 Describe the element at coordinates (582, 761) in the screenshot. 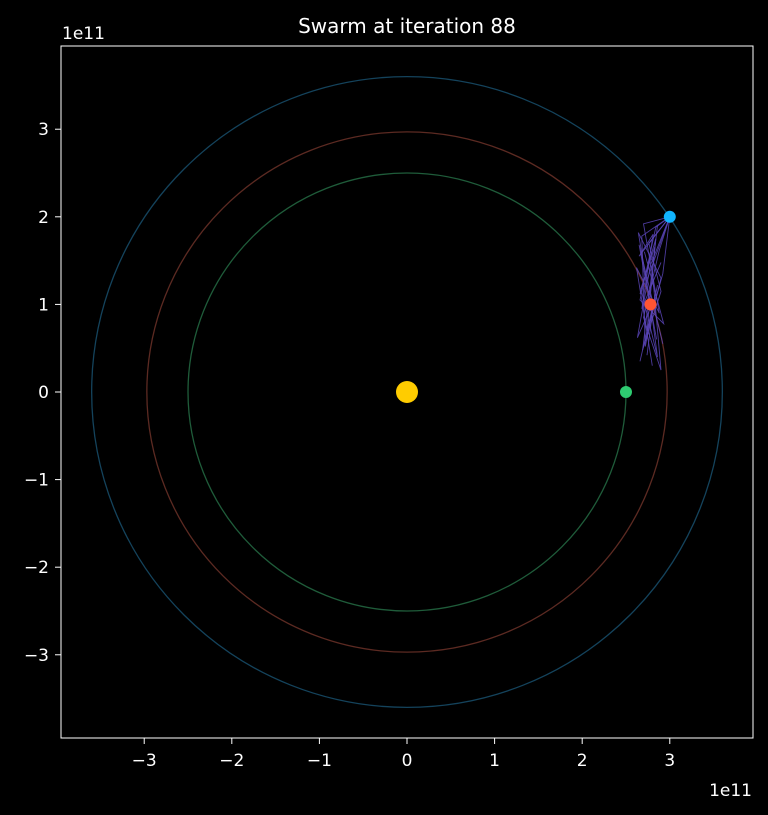

I see `x-tick-label: 2` at that location.